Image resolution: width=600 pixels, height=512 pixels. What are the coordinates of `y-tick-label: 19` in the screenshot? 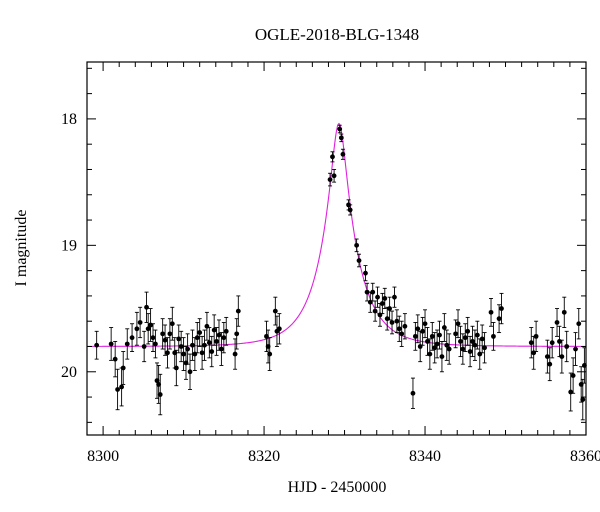 It's located at (69, 245).